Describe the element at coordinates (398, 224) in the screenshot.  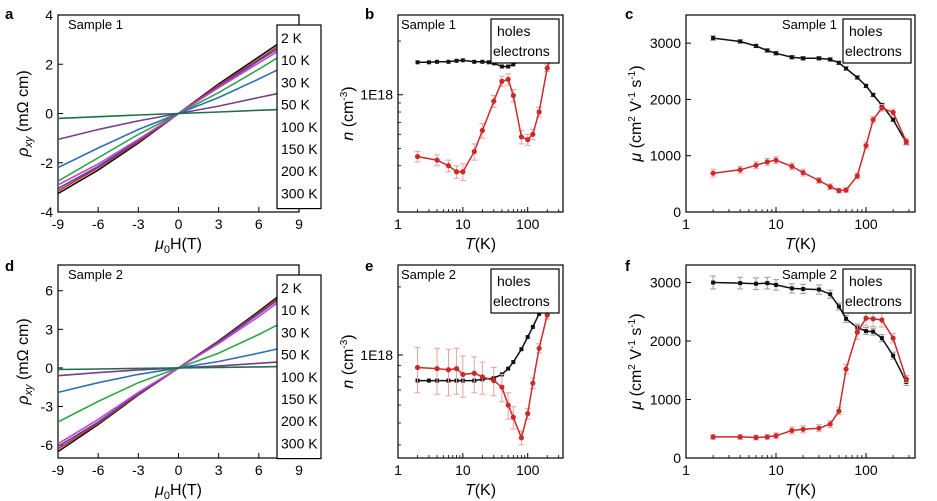
I see `x-tick-label: 1` at that location.